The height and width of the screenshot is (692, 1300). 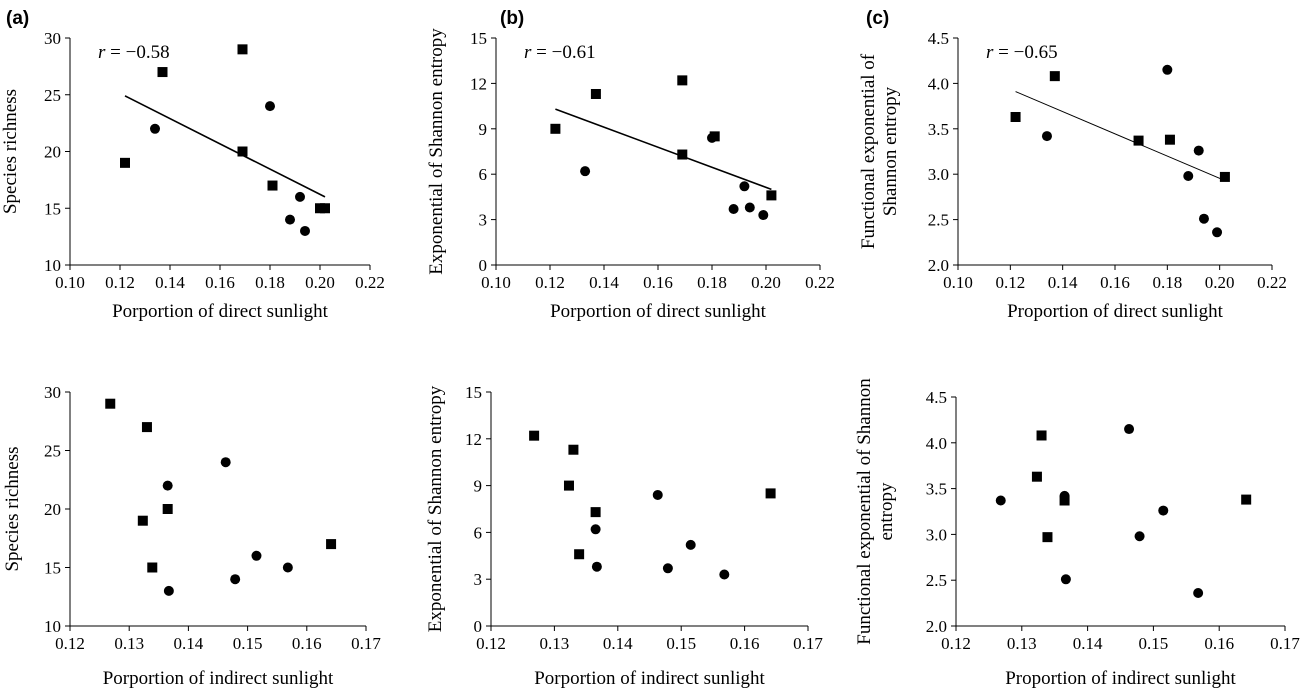 I want to click on y-tick-label: 3, so click(x=483, y=220).